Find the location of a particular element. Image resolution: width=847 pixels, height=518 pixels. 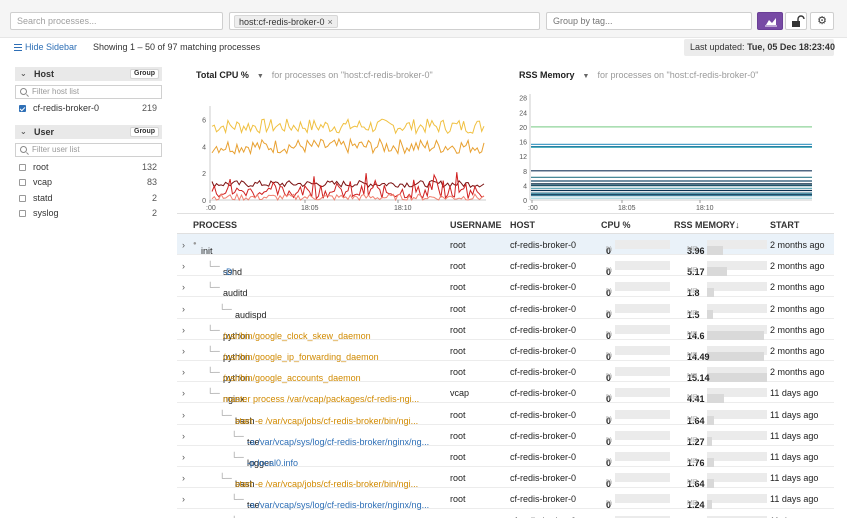

tag-chip: host:cf-redis-broker-0 × is located at coordinates (286, 21).